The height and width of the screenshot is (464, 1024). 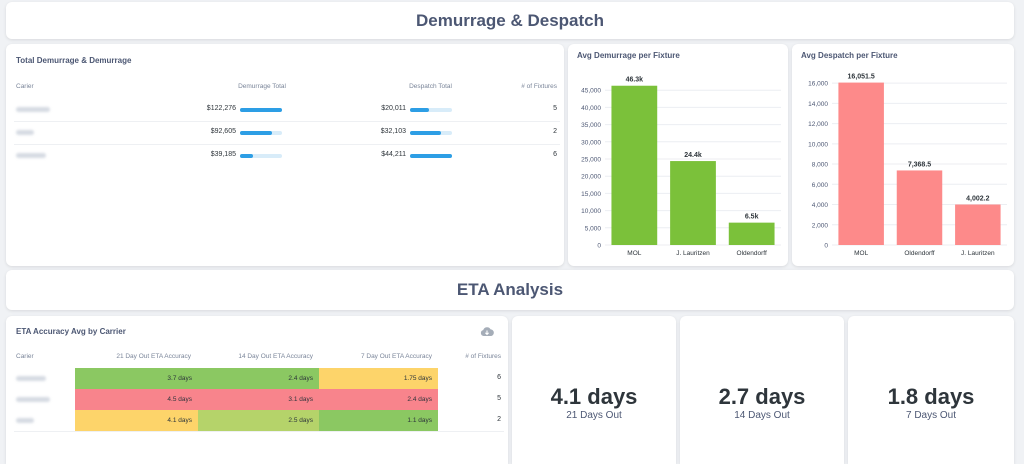 I want to click on y-tick-label: 8,000, so click(x=820, y=165).